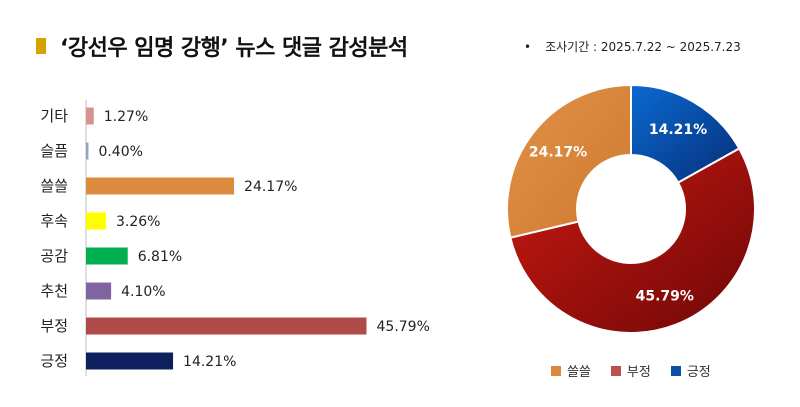 Image resolution: width=800 pixels, height=407 pixels. Describe the element at coordinates (579, 372) in the screenshot. I see `legend-label: 쓸쓸` at that location.